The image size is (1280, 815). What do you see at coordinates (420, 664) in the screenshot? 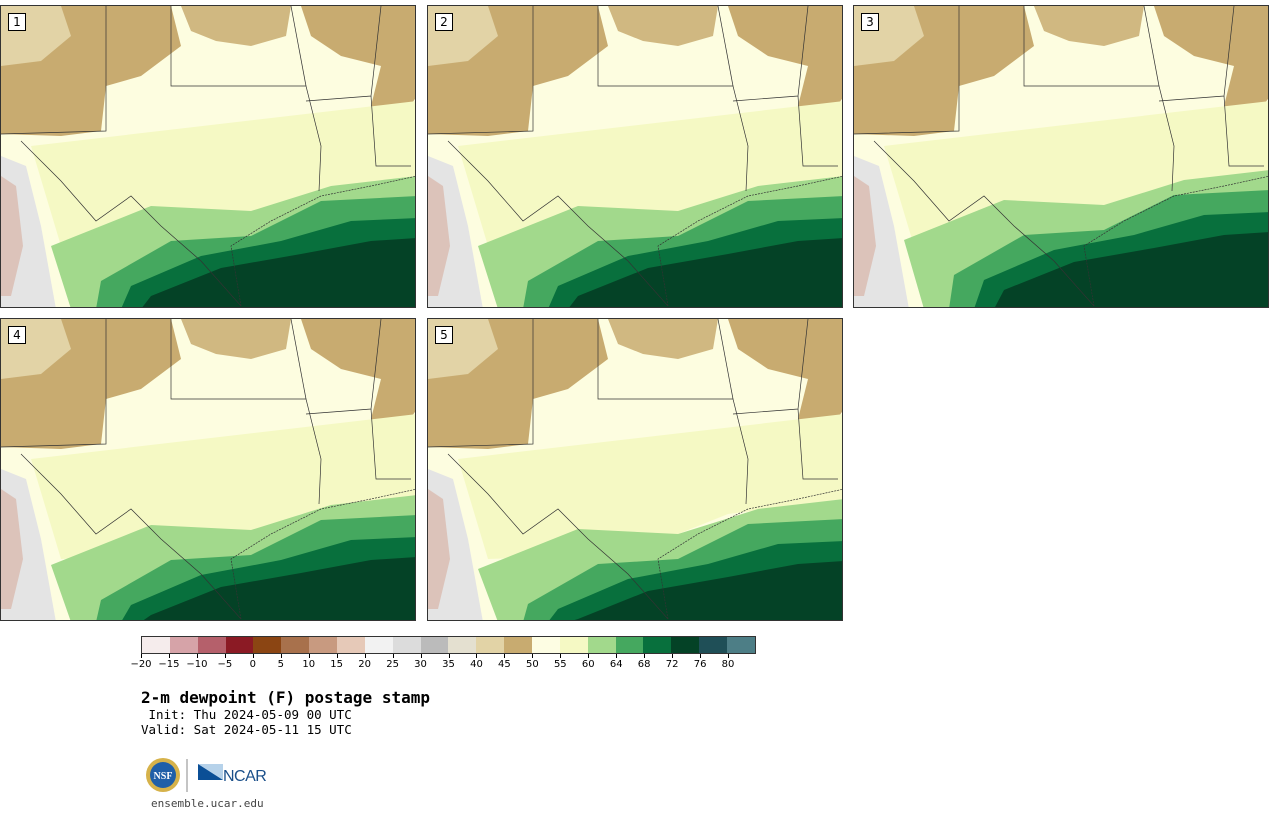
I see `colorbar-tick-label: 30` at bounding box center [420, 664].